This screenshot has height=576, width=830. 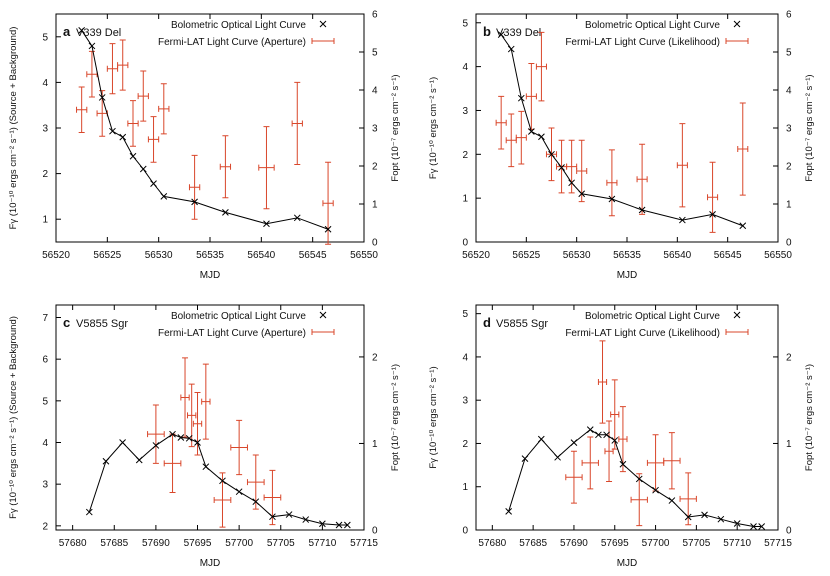 I want to click on x-tick-label: 56550, so click(x=778, y=255).